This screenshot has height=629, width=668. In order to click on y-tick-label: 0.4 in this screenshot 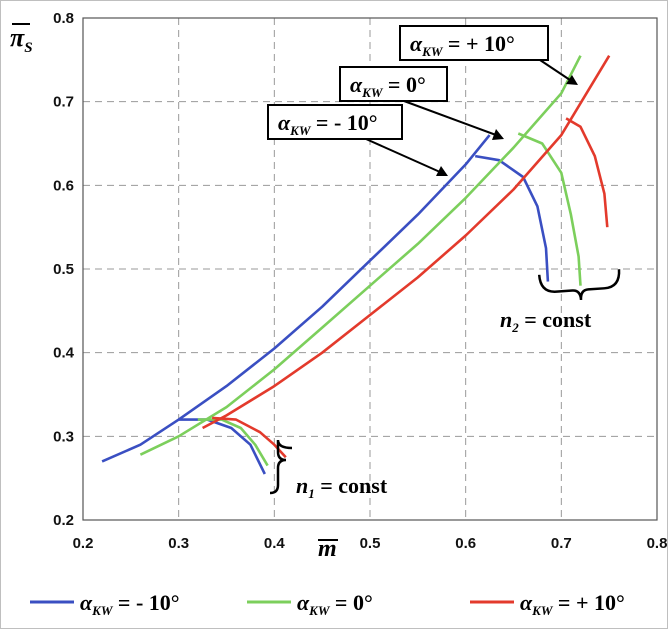, I will do `click(64, 353)`.